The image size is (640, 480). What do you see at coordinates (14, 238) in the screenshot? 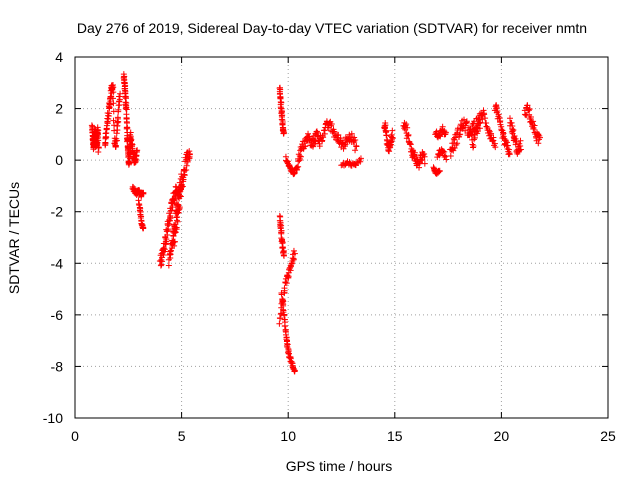
I see `y-axis-label: SDTVAR / TECUs` at bounding box center [14, 238].